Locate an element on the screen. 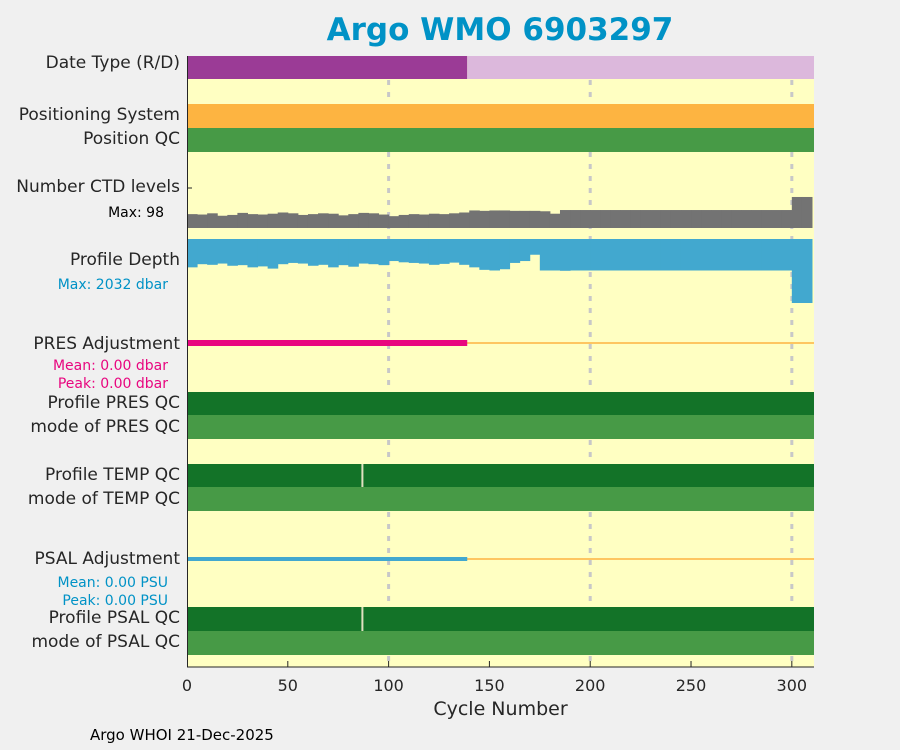 This screenshot has width=900, height=750. position-qc-bar is located at coordinates (500, 140).